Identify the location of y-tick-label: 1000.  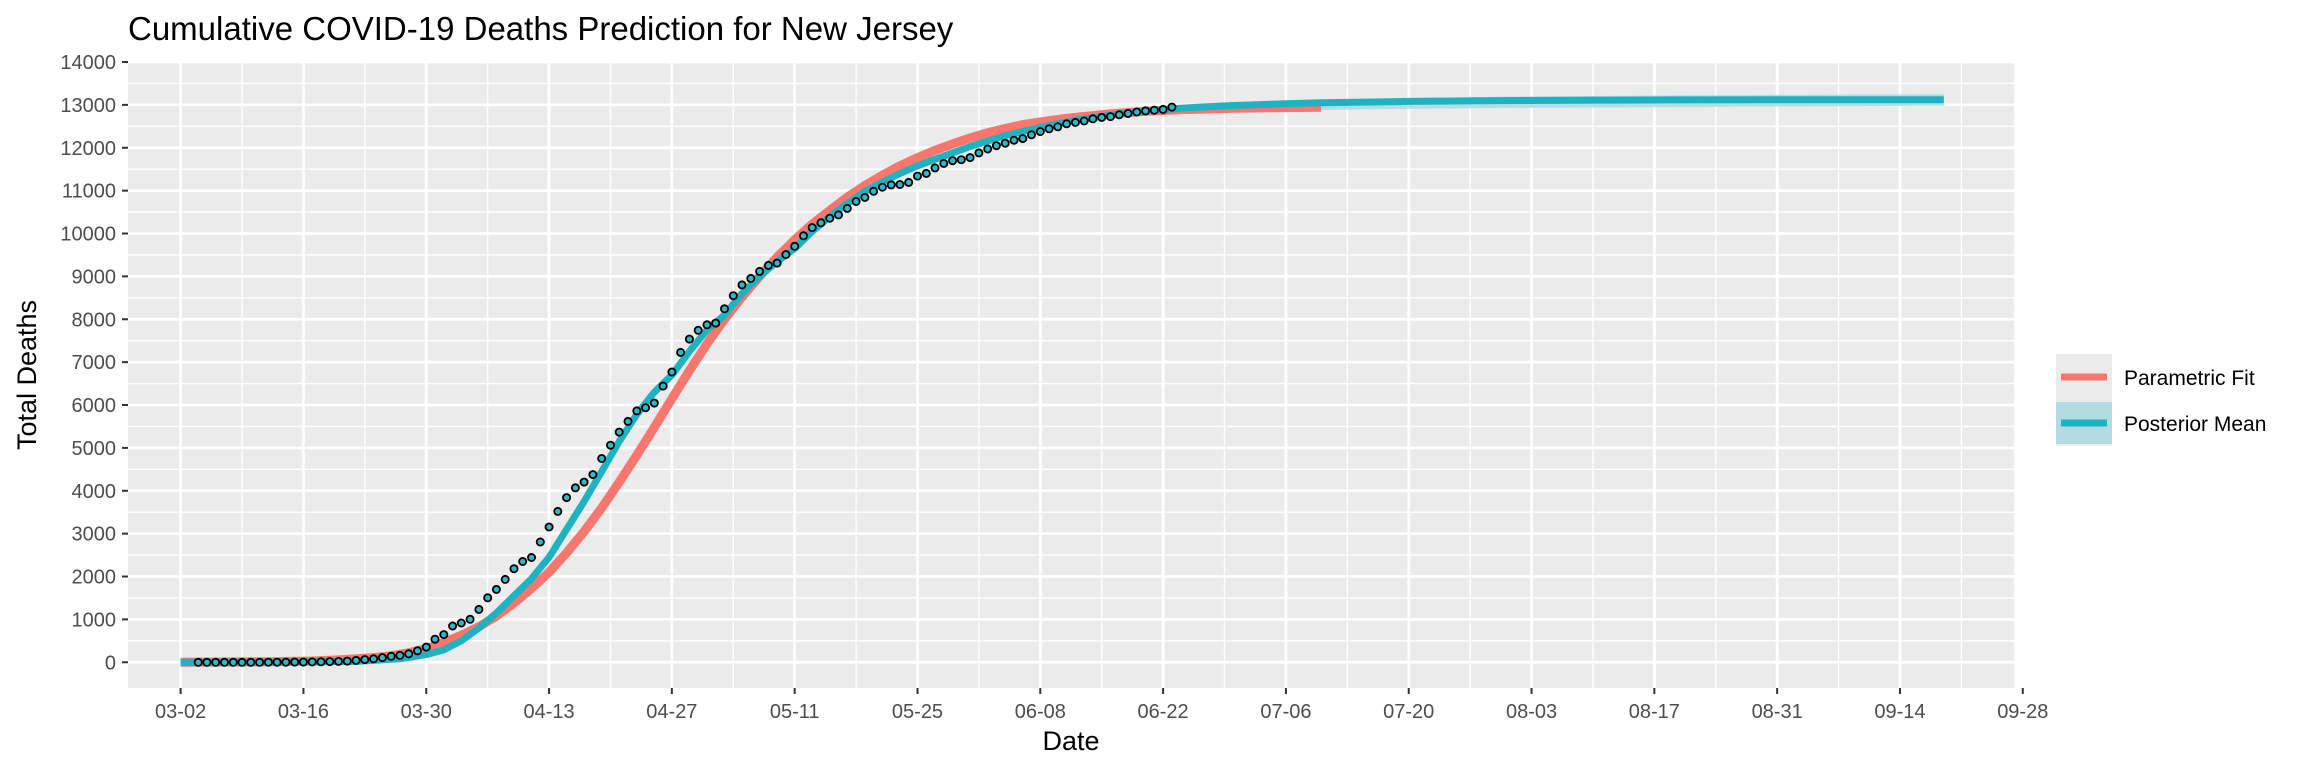
(94, 620).